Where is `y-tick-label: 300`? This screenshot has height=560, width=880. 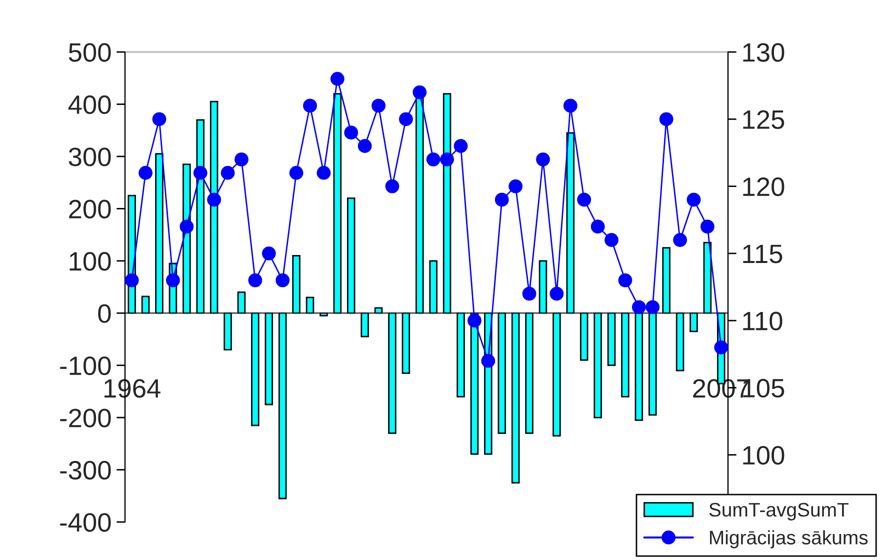
y-tick-label: 300 is located at coordinates (89, 157).